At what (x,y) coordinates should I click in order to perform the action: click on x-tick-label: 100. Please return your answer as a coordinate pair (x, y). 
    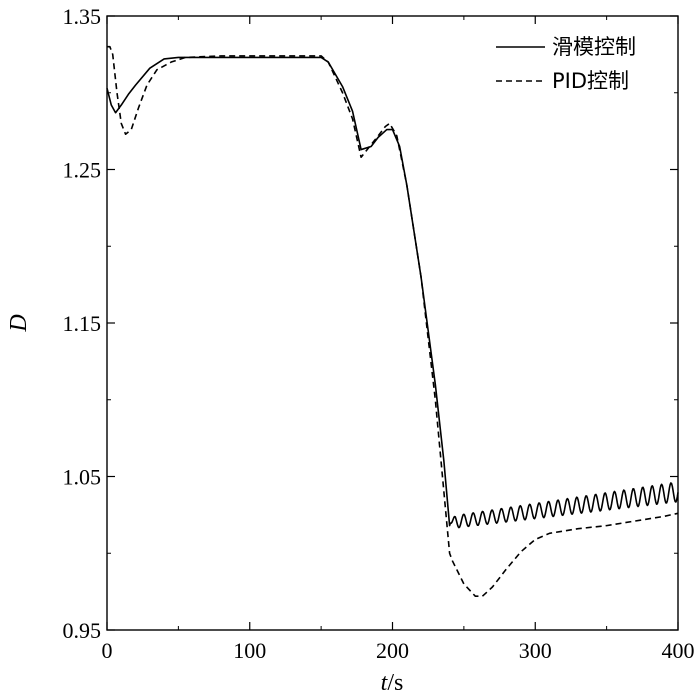
    Looking at the image, I should click on (249, 650).